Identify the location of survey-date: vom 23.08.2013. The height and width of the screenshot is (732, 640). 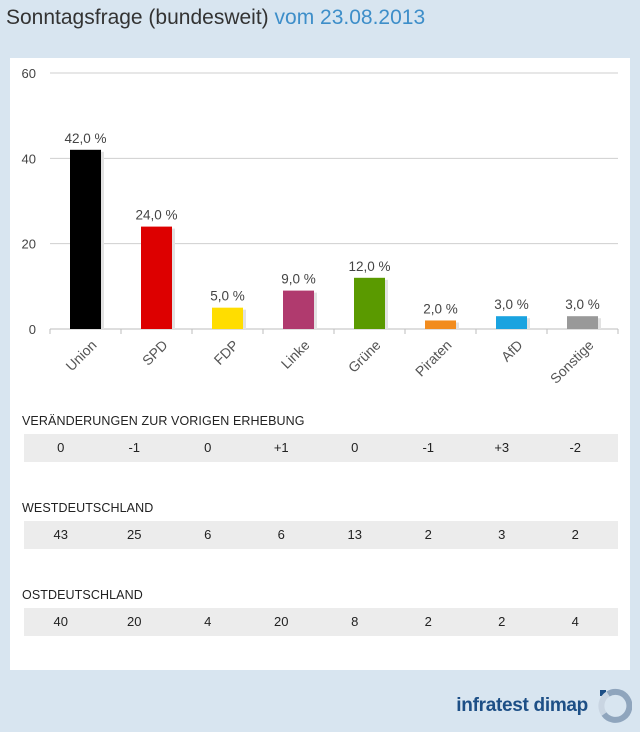
(350, 17).